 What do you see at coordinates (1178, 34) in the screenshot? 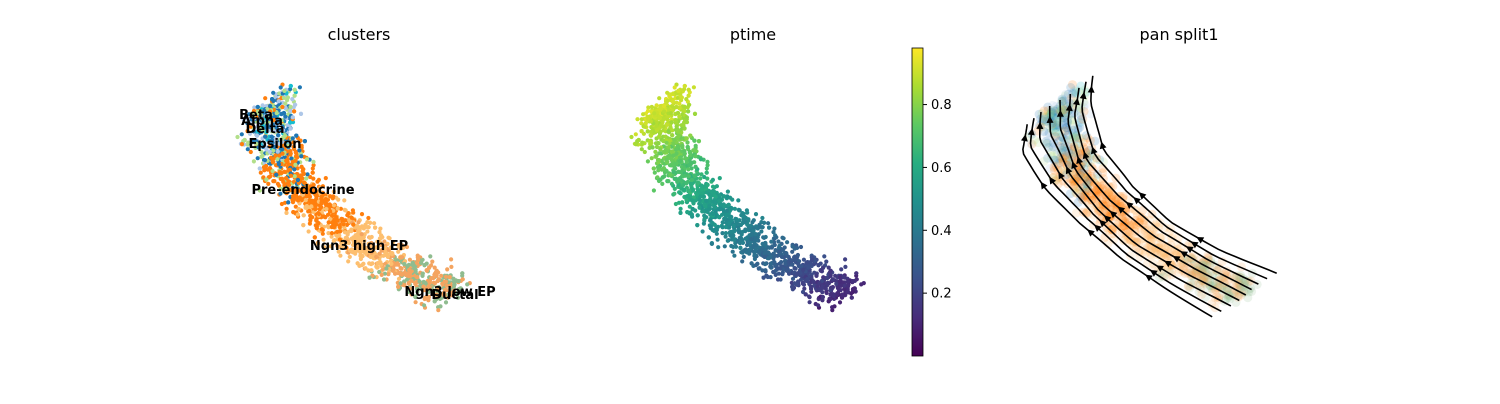
I see `pan-split1-title: pan split1` at bounding box center [1178, 34].